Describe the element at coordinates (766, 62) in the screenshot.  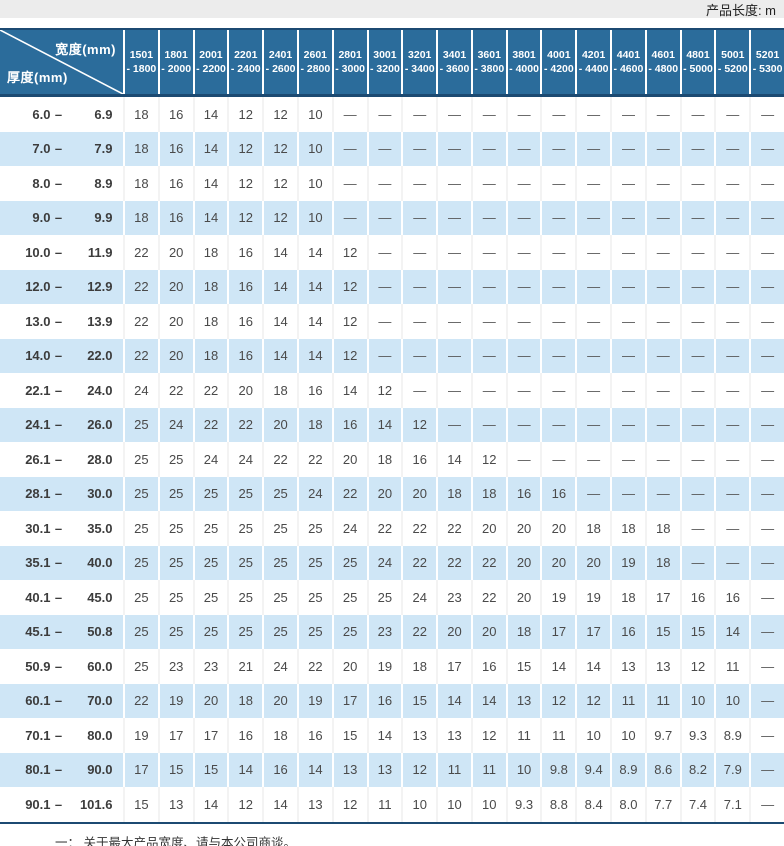
I see `column-header: 5201- 5300` at that location.